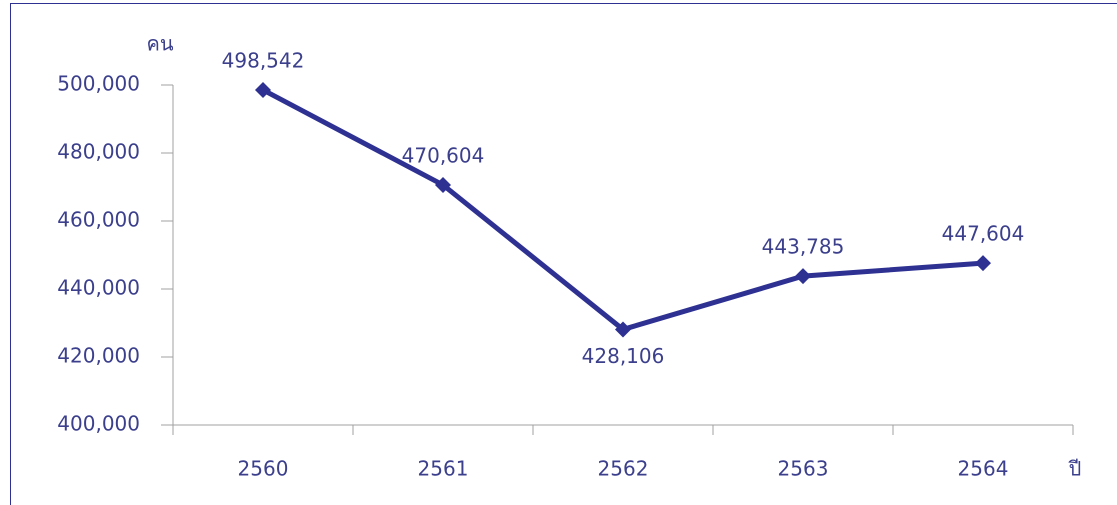 This screenshot has height=505, width=1117. I want to click on x-tick-label: 2562, so click(623, 469).